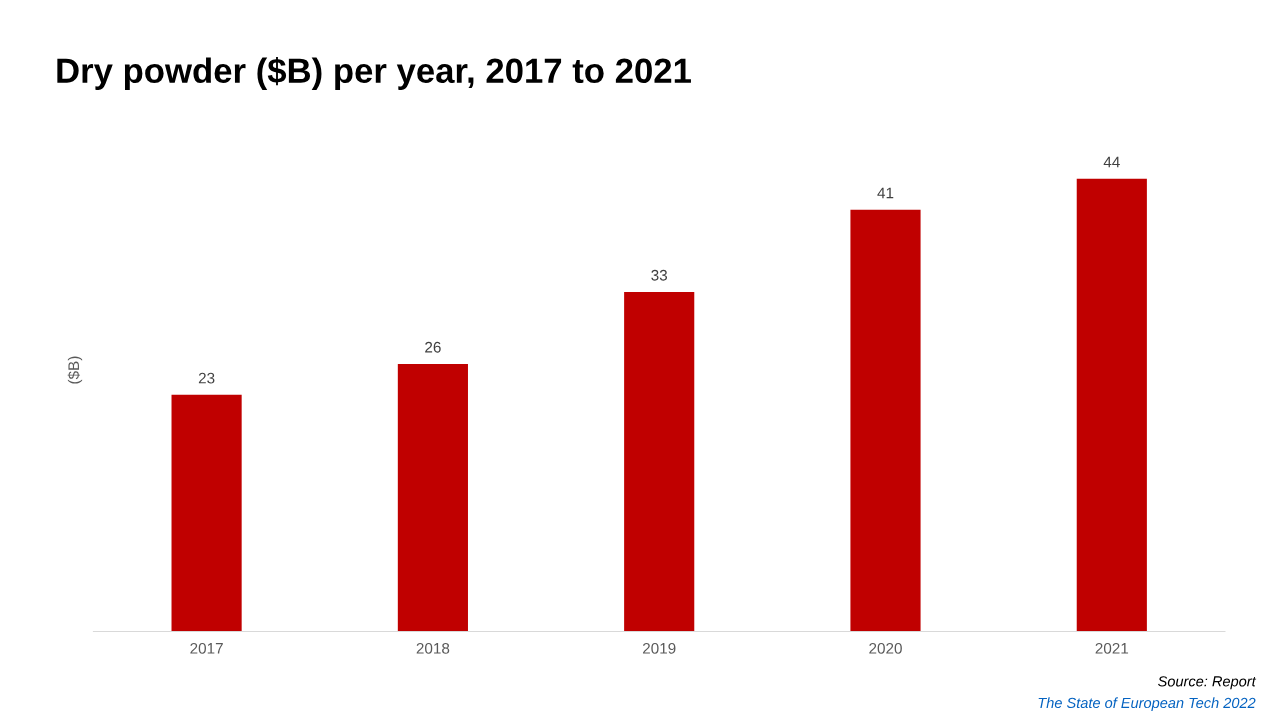 Image resolution: width=1280 pixels, height=720 pixels. Describe the element at coordinates (433, 347) in the screenshot. I see `data-label: 26` at that location.